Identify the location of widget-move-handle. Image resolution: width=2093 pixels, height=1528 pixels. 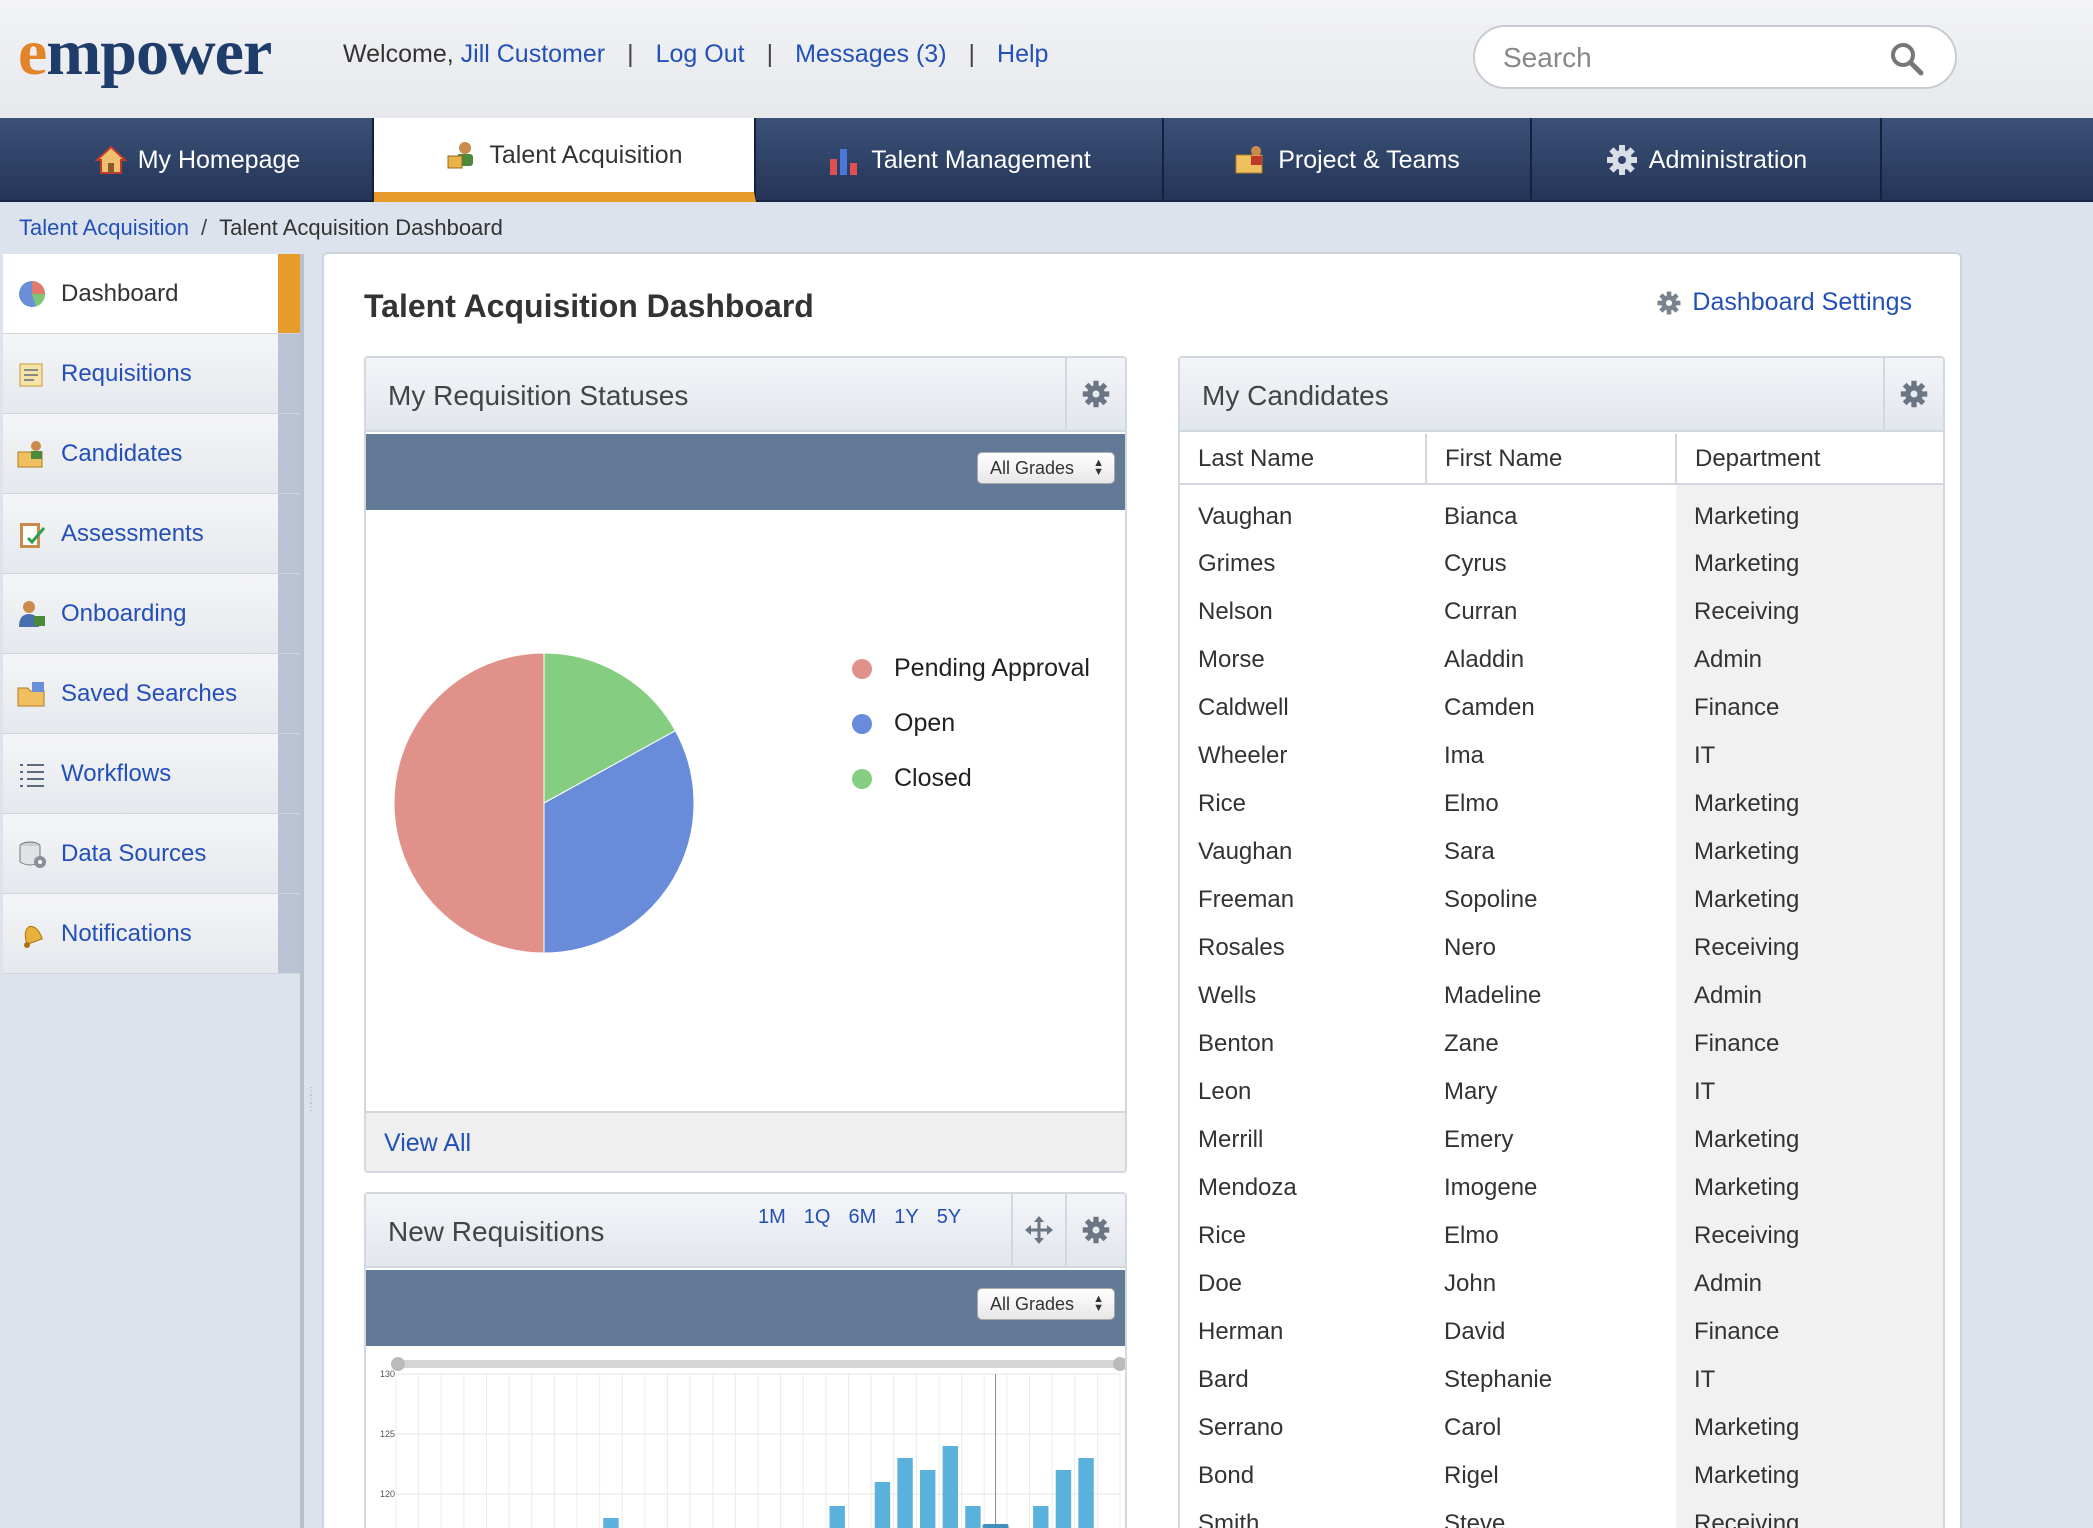
(1038, 1230).